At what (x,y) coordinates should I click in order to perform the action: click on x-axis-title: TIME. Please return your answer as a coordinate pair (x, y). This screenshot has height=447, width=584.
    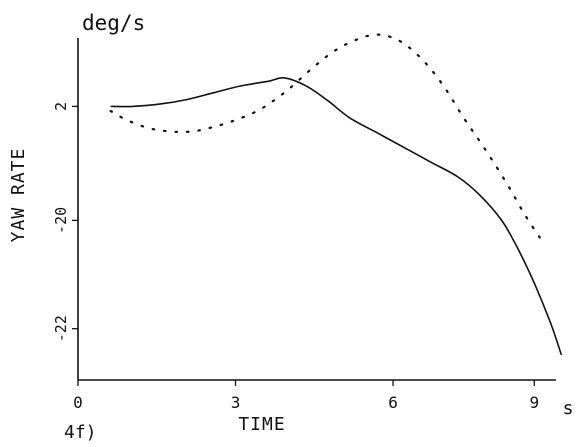
    Looking at the image, I should click on (261, 424).